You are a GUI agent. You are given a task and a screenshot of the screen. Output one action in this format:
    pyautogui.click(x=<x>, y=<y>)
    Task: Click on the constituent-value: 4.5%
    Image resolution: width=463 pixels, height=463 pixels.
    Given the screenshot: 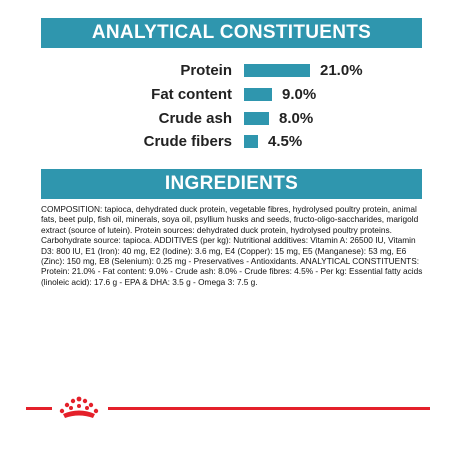 What is the action you would take?
    pyautogui.click(x=285, y=141)
    